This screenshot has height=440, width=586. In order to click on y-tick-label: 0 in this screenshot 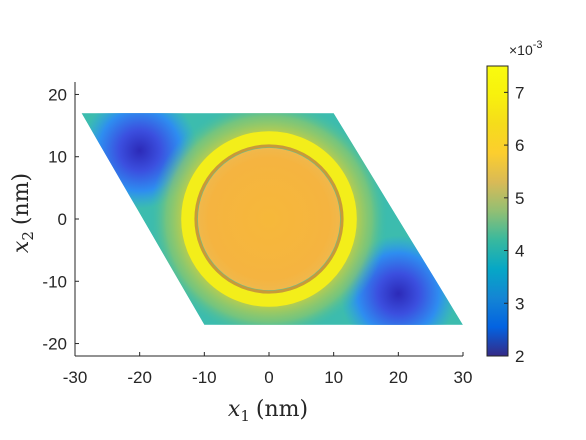, I will do `click(62, 219)`.